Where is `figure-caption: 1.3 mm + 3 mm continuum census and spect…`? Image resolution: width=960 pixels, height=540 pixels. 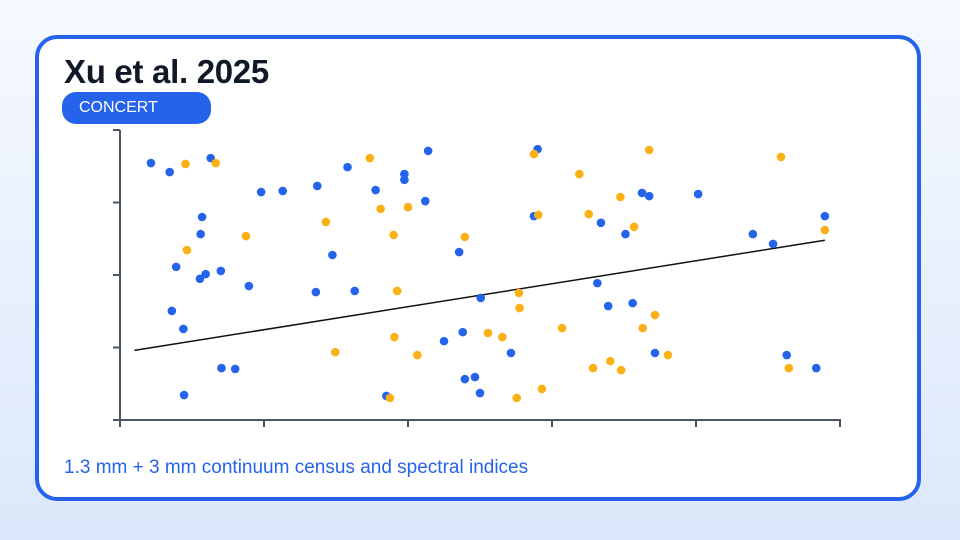 figure-caption: 1.3 mm + 3 mm continuum census and spect… is located at coordinates (296, 467).